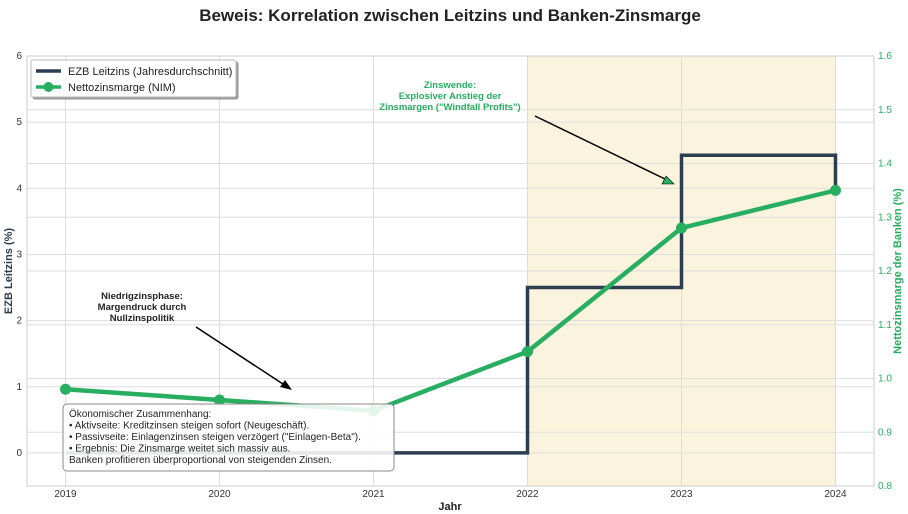  Describe the element at coordinates (450, 507) in the screenshot. I see `x-axis-label: Jahr` at that location.